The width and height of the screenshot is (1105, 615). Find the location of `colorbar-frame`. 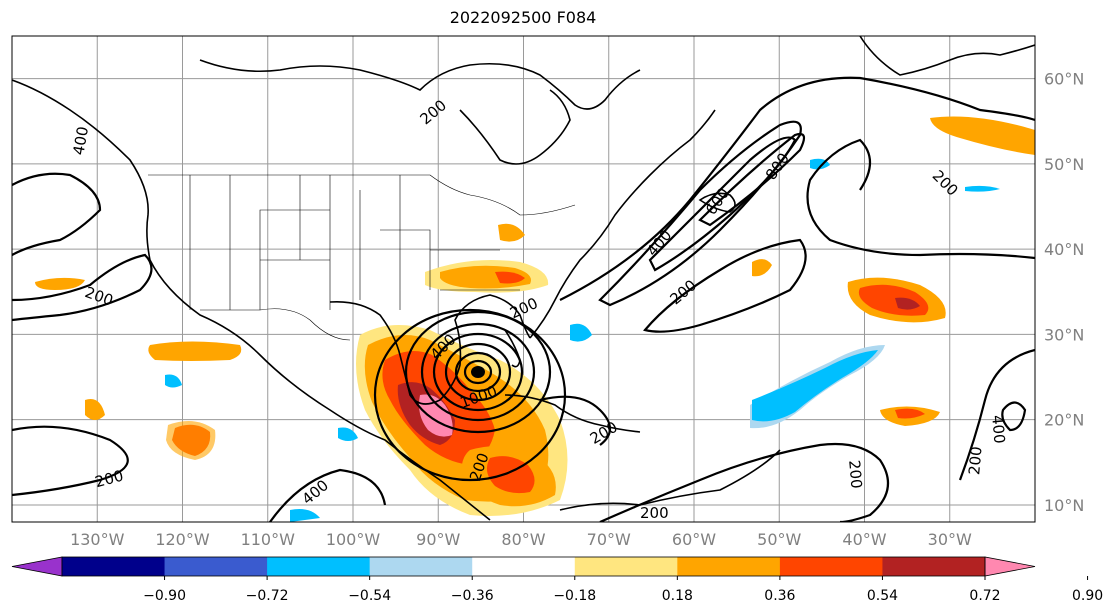

colorbar-frame is located at coordinates (523, 566).